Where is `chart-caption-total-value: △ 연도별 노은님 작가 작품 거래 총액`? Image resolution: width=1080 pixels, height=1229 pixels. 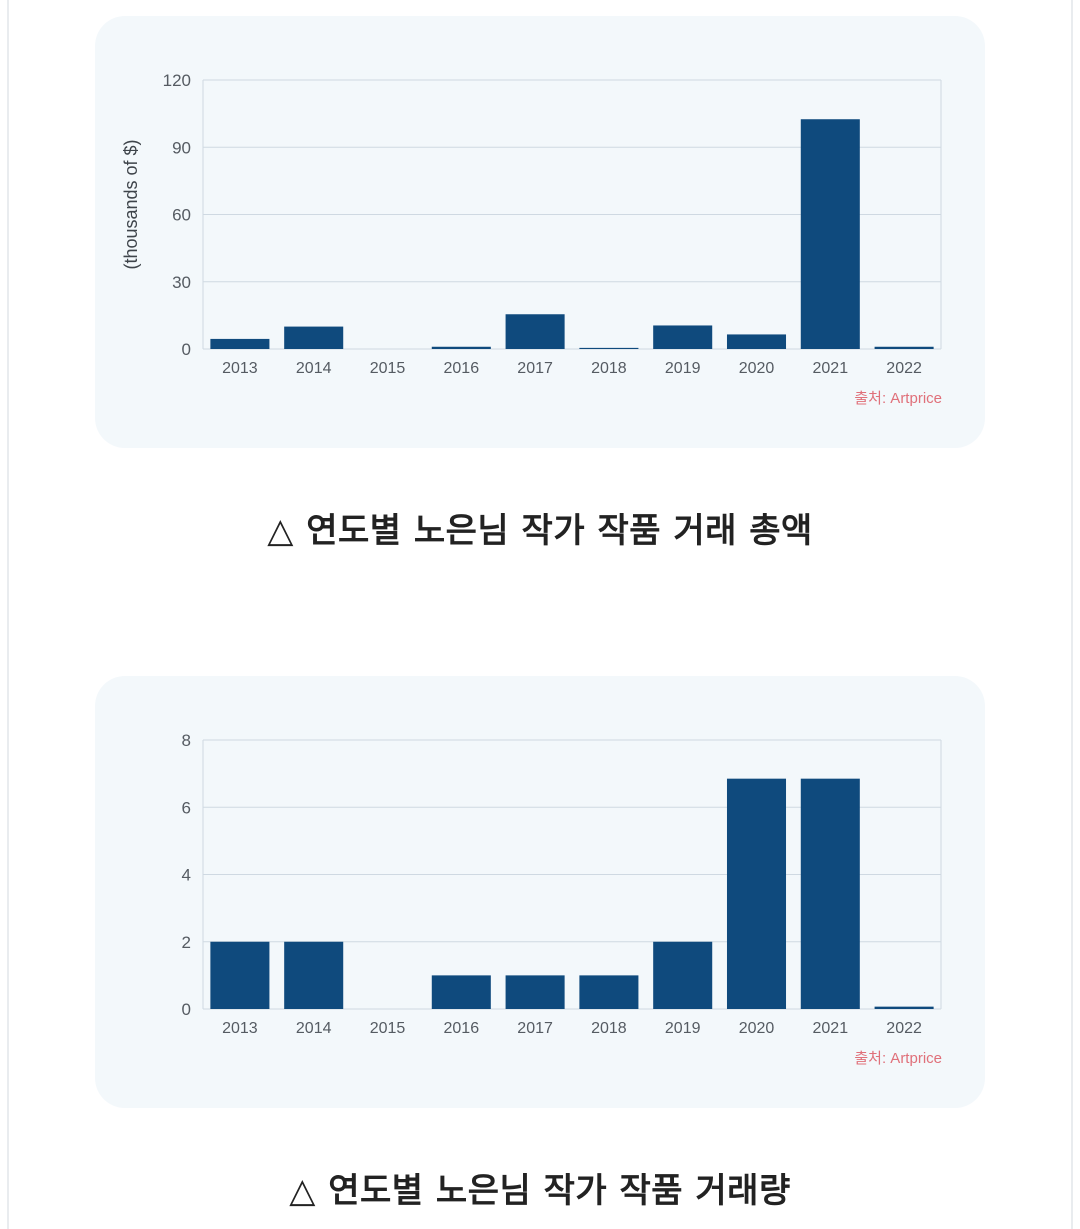
chart-caption-total-value: △ 연도별 노은님 작가 작품 거래 총액 is located at coordinates (540, 531).